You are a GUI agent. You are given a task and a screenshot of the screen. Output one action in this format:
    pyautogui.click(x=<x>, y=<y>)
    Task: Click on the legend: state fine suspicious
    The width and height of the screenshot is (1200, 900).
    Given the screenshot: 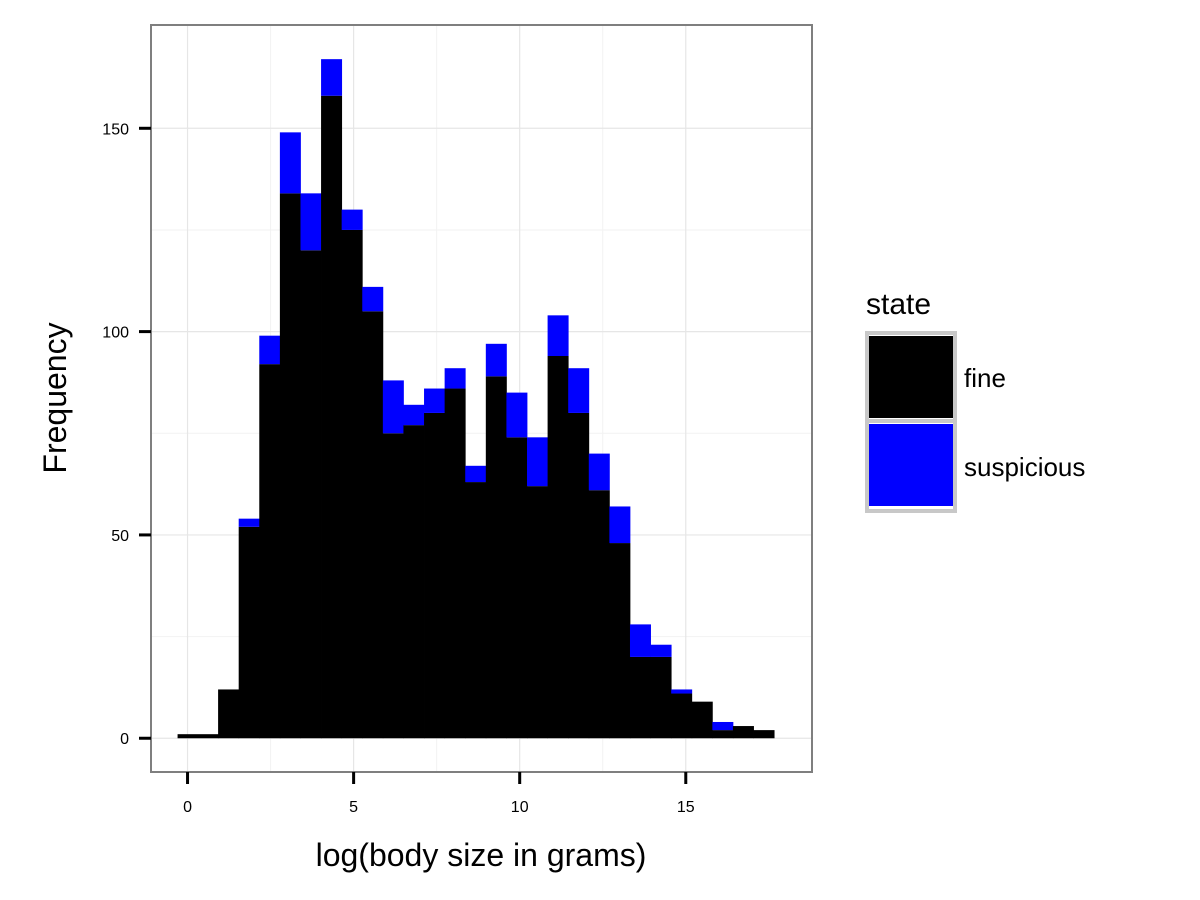 What is the action you would take?
    pyautogui.click(x=975, y=400)
    